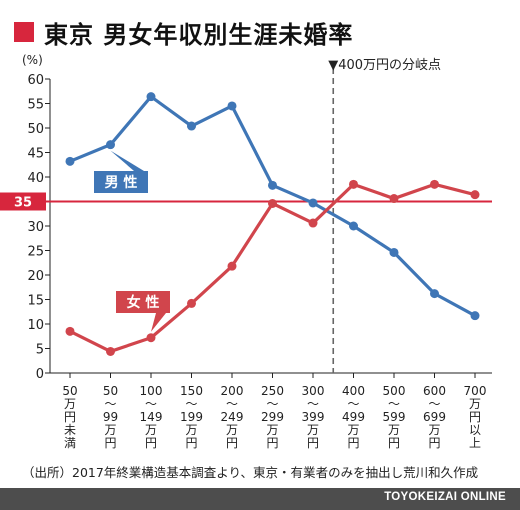  What do you see at coordinates (272, 417) in the screenshot?
I see `x-tick-label: 250 〜 299 万円` at bounding box center [272, 417].